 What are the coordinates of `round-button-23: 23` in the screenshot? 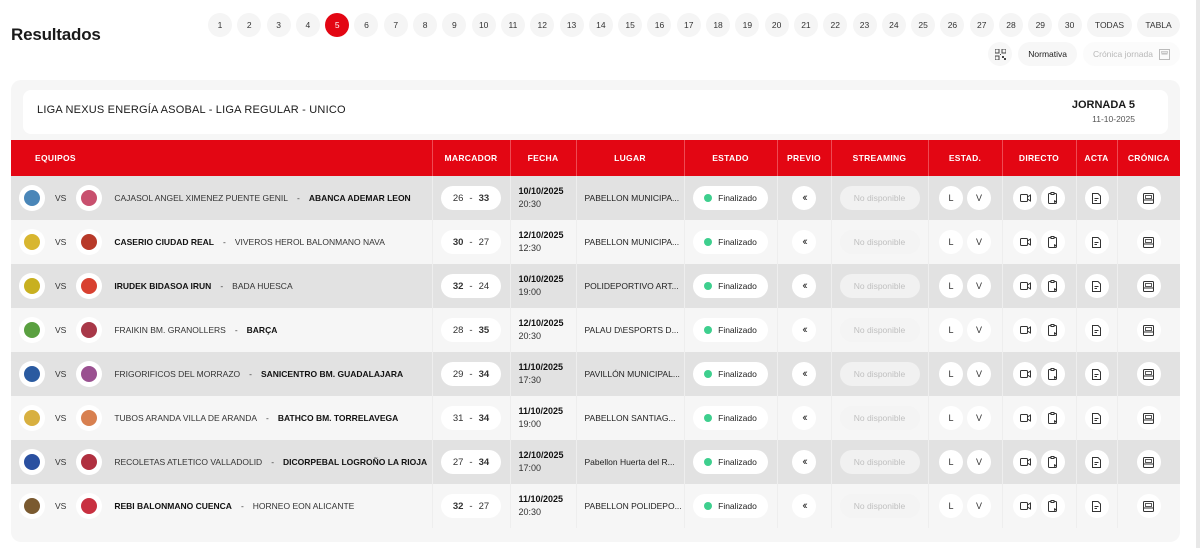 It's located at (864, 25).